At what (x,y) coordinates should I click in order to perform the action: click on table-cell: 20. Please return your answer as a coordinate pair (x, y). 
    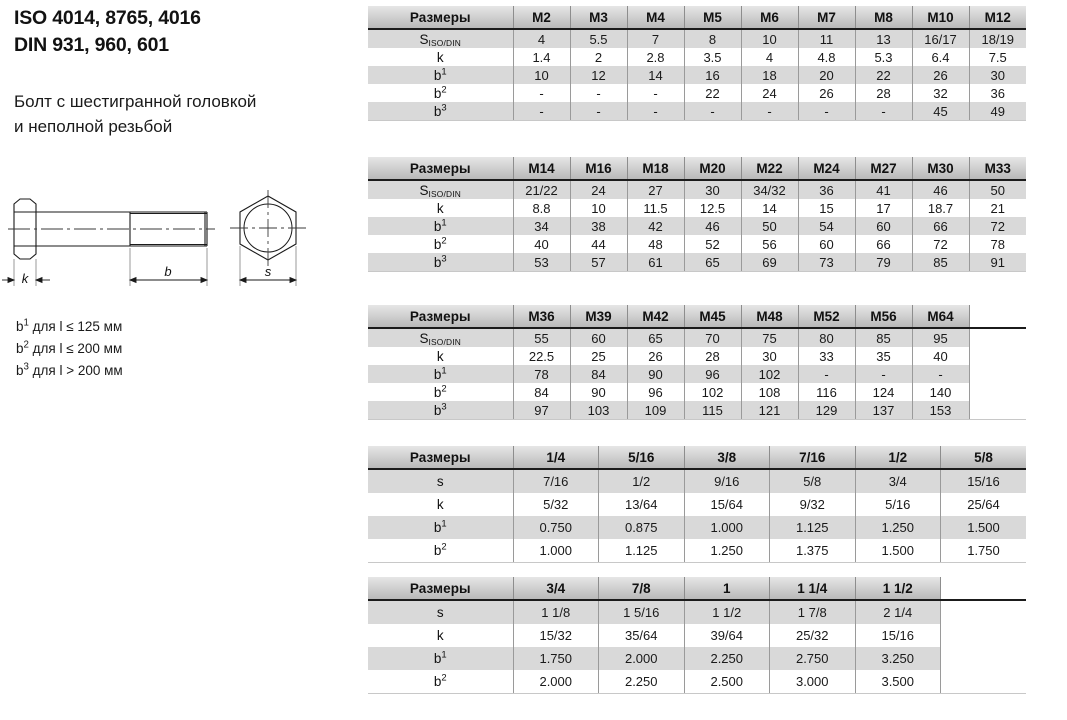
    Looking at the image, I should click on (826, 75).